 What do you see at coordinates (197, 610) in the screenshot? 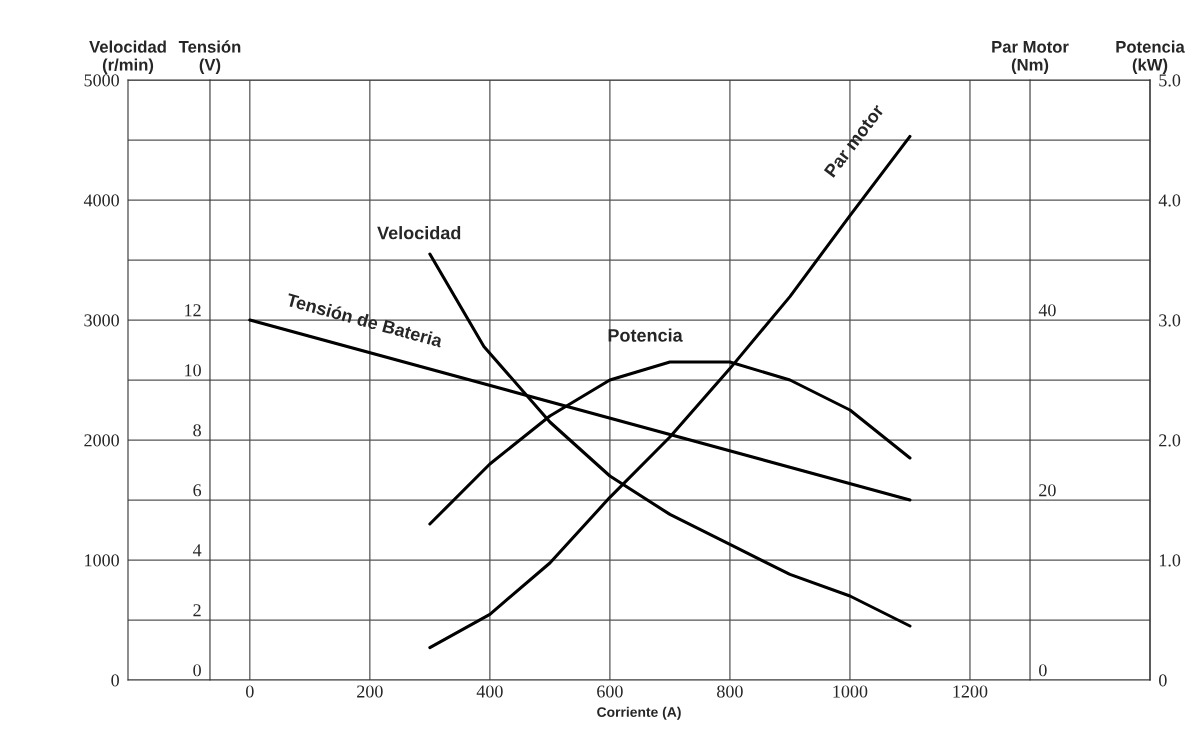
I see `y-tick-label: 2` at bounding box center [197, 610].